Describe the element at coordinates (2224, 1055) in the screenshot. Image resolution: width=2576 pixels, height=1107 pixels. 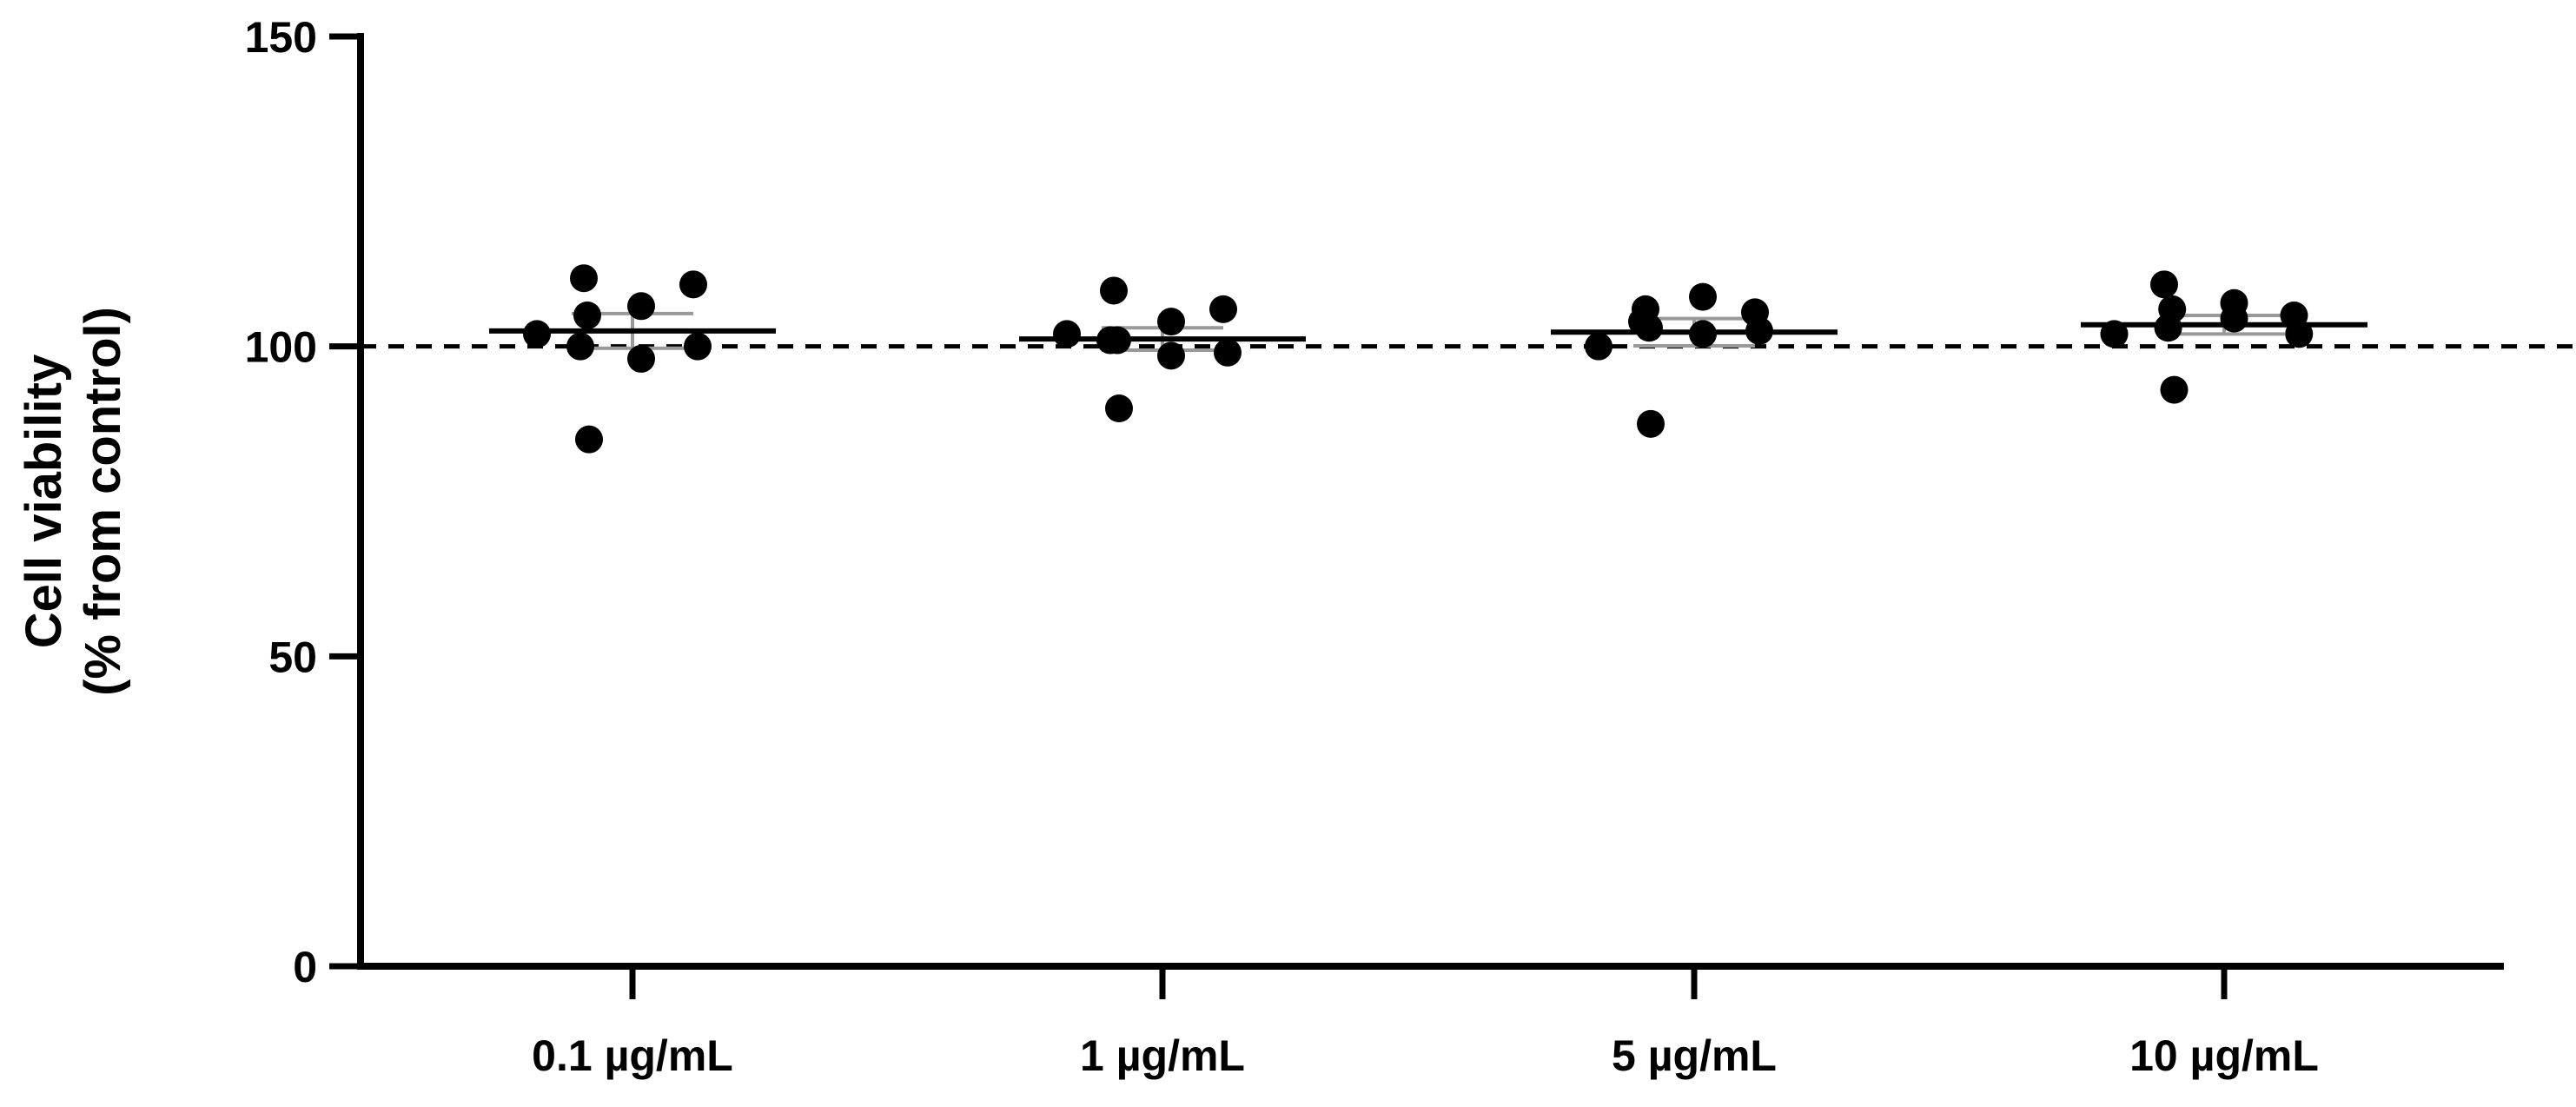
I see `x-tick-label-3: 10 µg/mL` at that location.